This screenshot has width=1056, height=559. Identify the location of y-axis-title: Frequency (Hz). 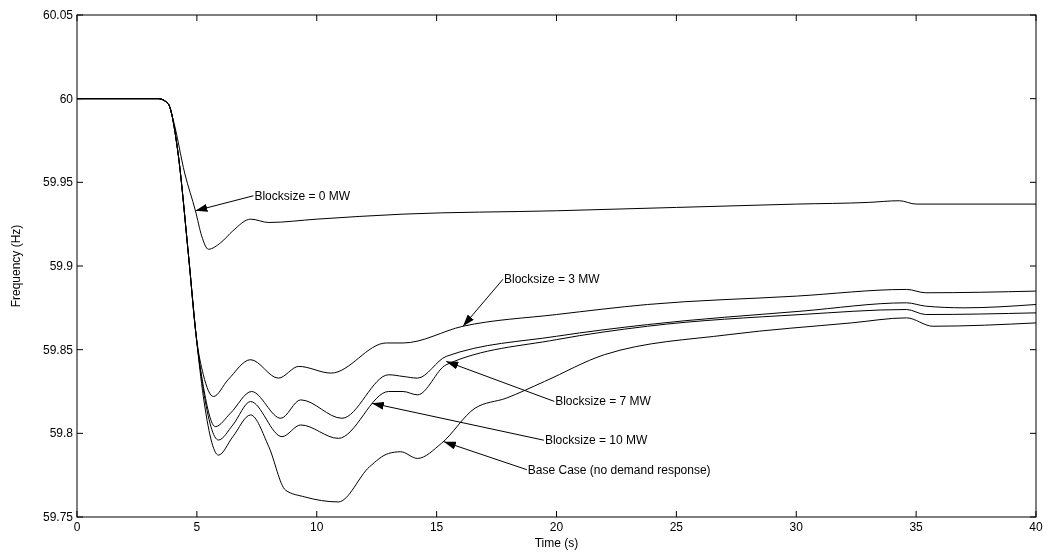
(16, 266).